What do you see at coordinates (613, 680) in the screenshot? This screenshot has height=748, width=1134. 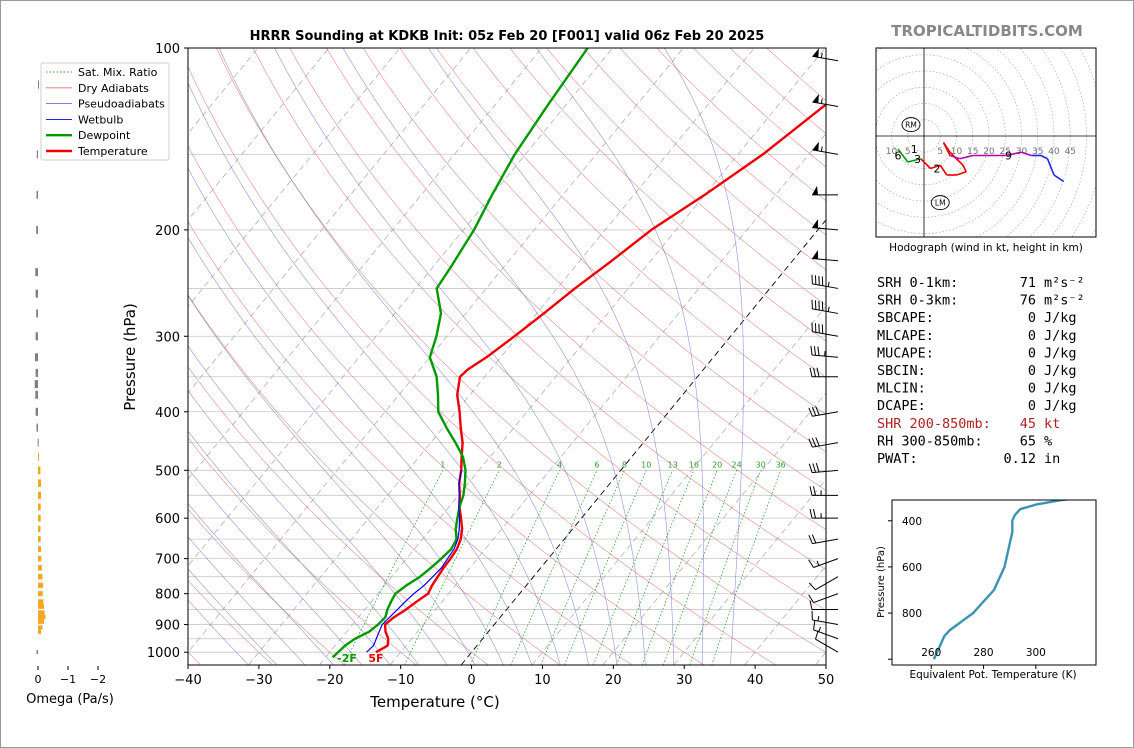 I see `x-tick-label: 20` at bounding box center [613, 680].